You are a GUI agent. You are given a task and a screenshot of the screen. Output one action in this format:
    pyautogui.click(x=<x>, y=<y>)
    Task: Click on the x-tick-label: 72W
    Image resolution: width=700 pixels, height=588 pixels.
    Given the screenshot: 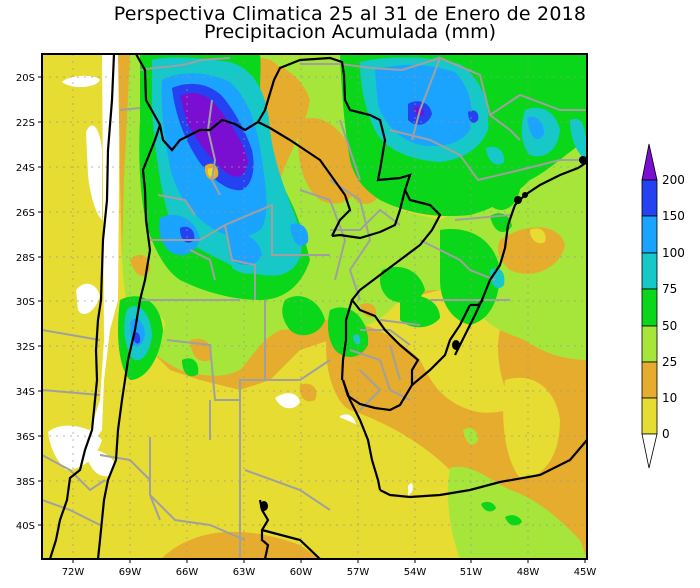 What is the action you would take?
    pyautogui.click(x=73, y=572)
    